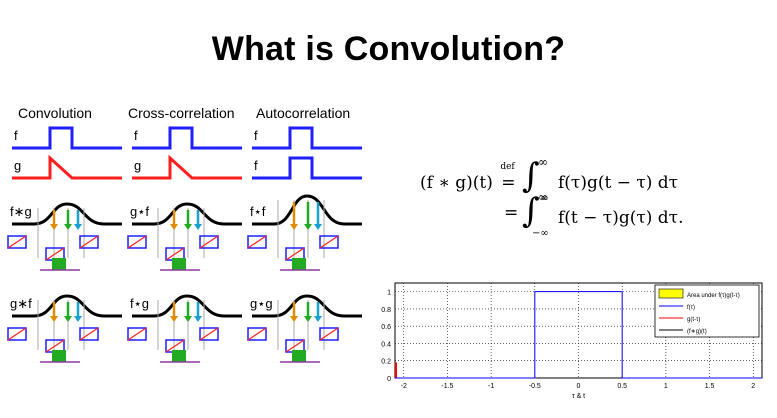 The height and width of the screenshot is (418, 777). What do you see at coordinates (710, 386) in the screenshot?
I see `x-tick-label: 1.5` at bounding box center [710, 386].